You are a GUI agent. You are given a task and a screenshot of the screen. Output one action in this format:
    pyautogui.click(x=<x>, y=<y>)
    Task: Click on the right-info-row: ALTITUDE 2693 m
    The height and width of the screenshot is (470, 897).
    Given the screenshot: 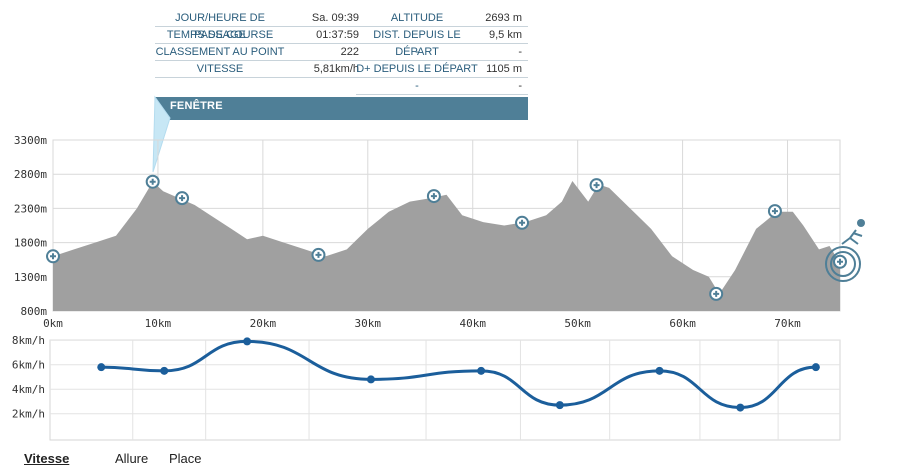 What is the action you would take?
    pyautogui.click(x=442, y=18)
    